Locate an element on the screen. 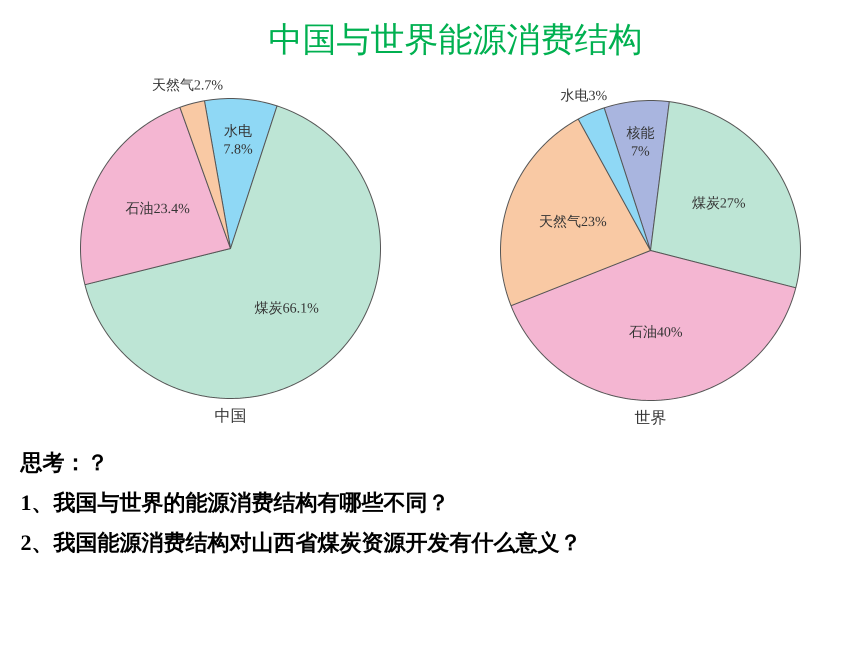 The width and height of the screenshot is (860, 645). slice-label: 煤炭27% is located at coordinates (719, 204).